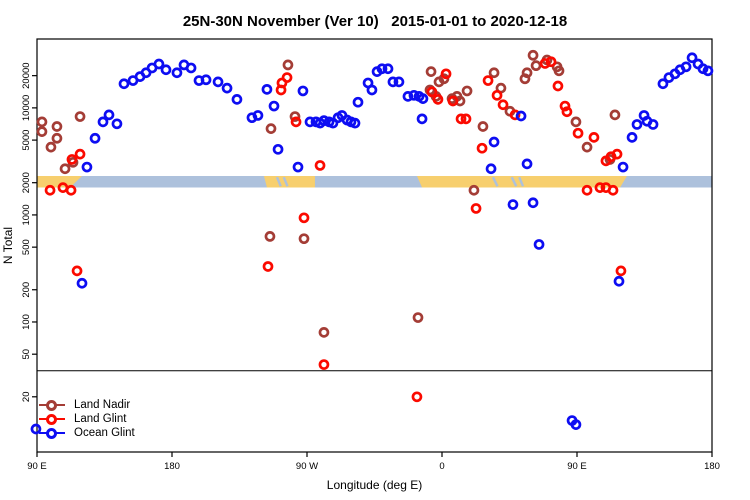 The height and width of the screenshot is (500, 750). What do you see at coordinates (51, 419) in the screenshot?
I see `legend-marker-circle-icon` at bounding box center [51, 419].